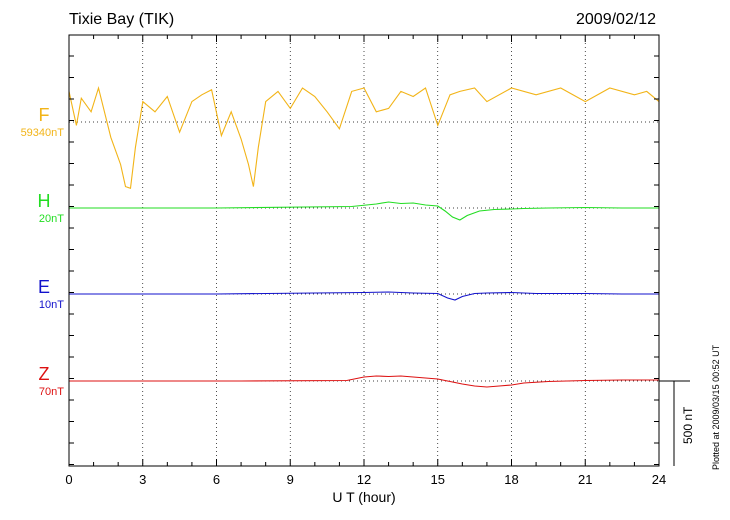  I want to click on x-tick-label: 0, so click(68, 479).